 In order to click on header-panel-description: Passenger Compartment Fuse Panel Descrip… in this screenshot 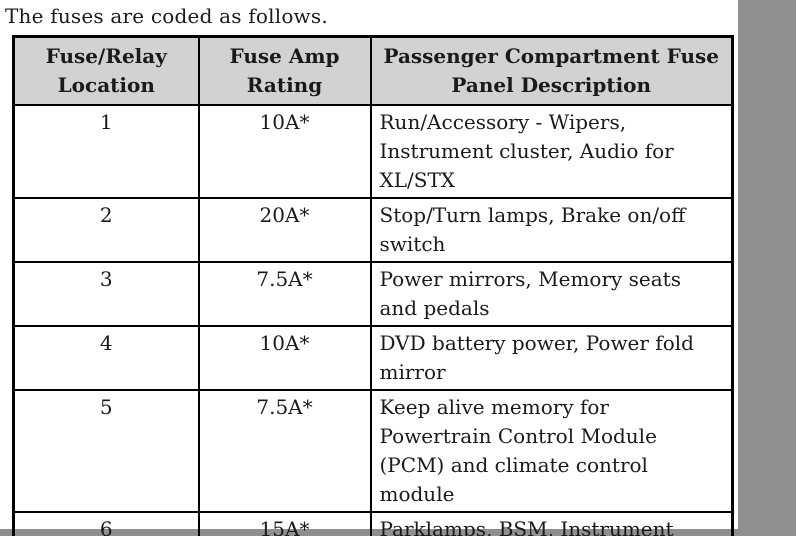, I will do `click(551, 70)`.